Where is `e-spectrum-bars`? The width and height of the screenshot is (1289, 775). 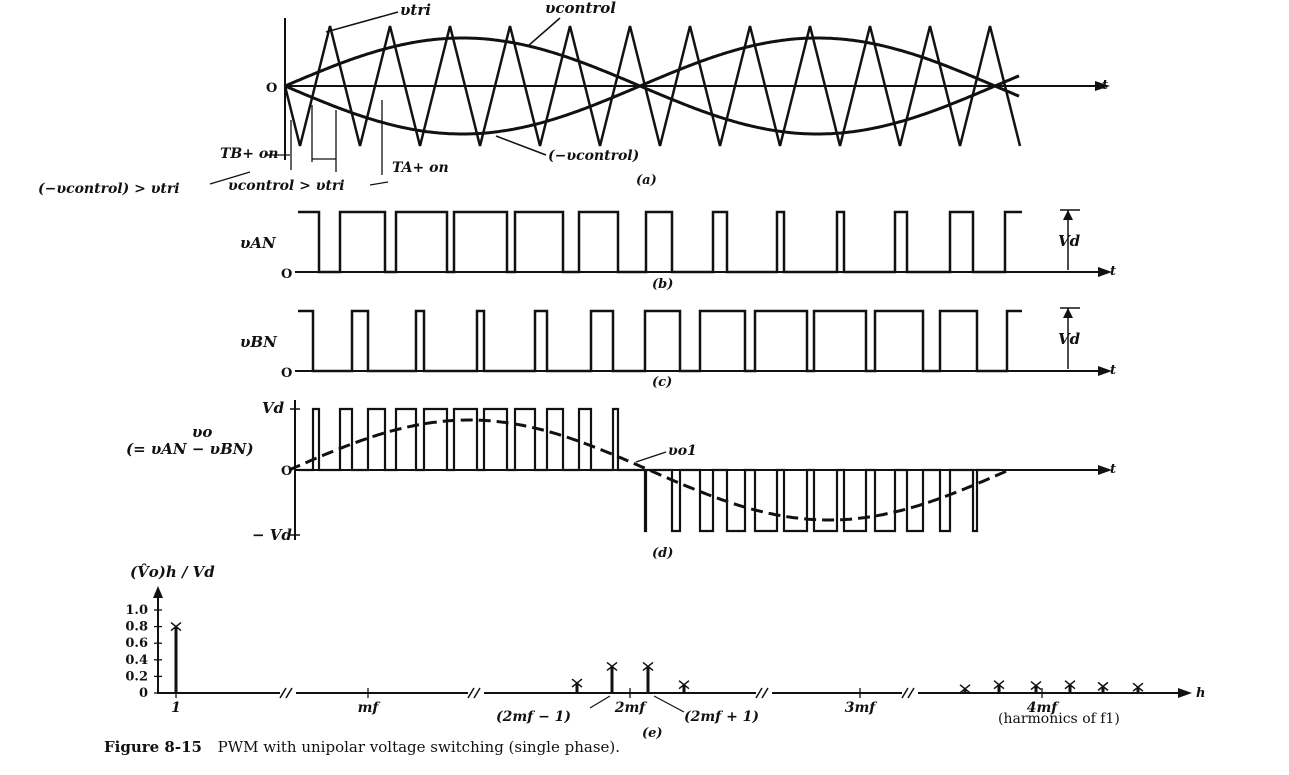 e-spectrum-bars is located at coordinates (657, 658).